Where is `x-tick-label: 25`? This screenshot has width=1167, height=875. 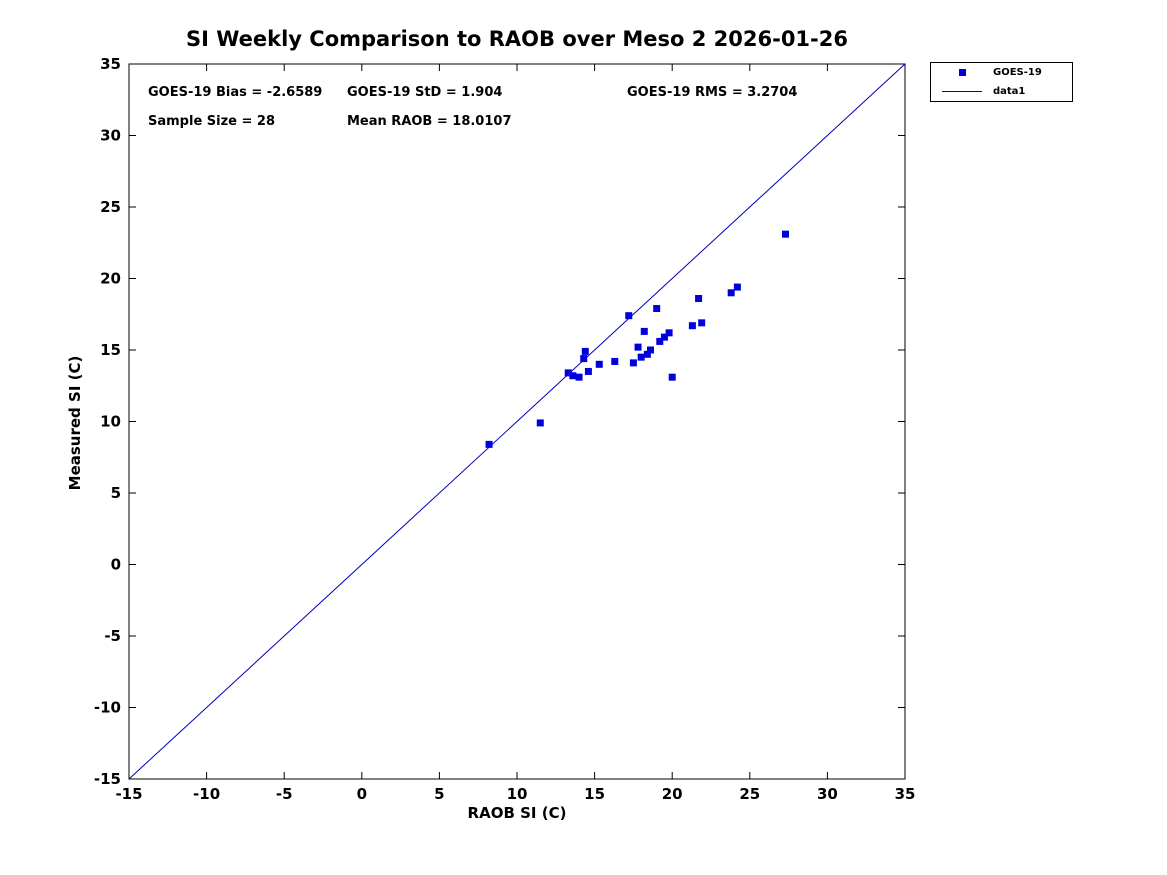
x-tick-label: 25 is located at coordinates (749, 794).